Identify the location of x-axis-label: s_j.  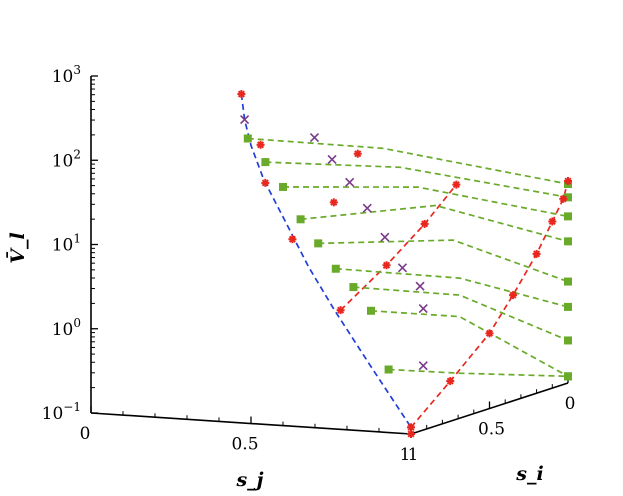
(249, 480).